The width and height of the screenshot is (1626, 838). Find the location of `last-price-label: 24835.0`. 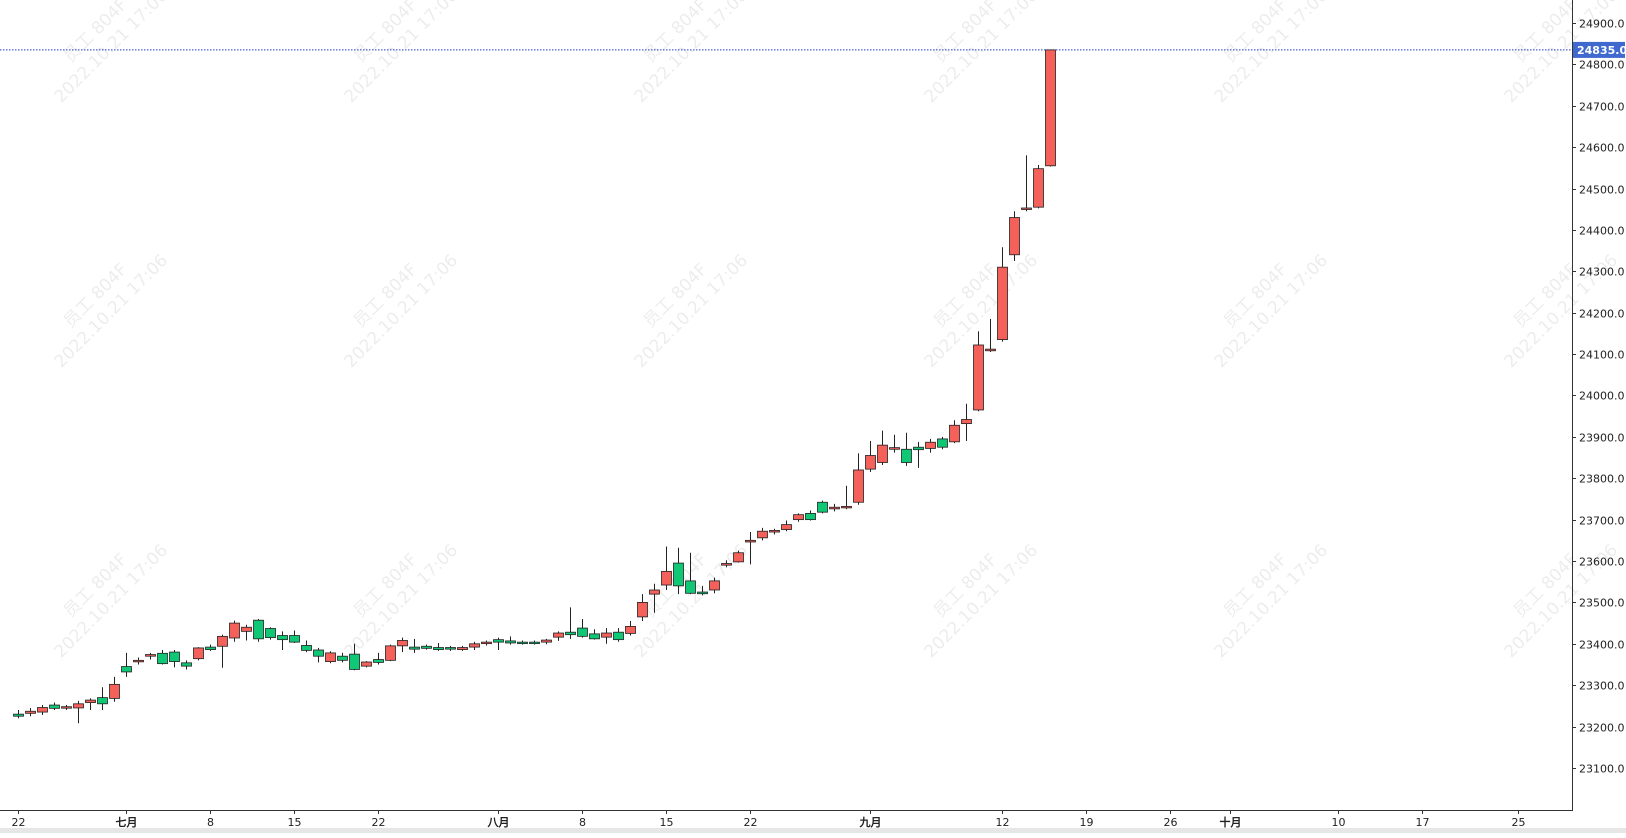

last-price-label: 24835.0 is located at coordinates (1601, 50).